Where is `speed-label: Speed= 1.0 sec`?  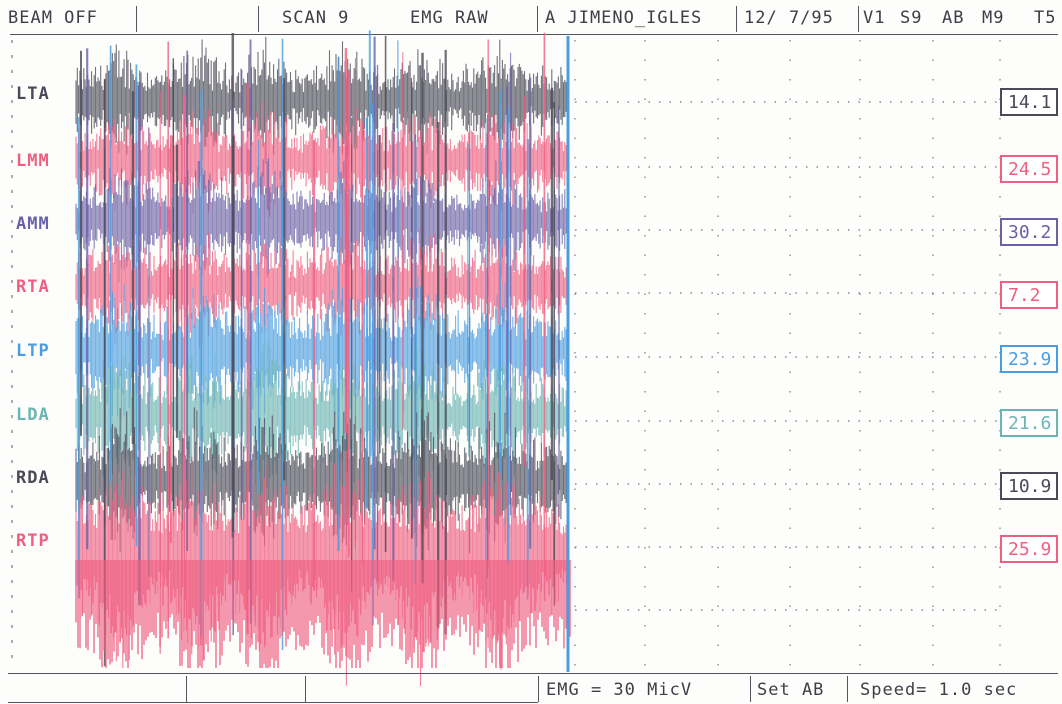
speed-label: Speed= 1.0 sec is located at coordinates (939, 690).